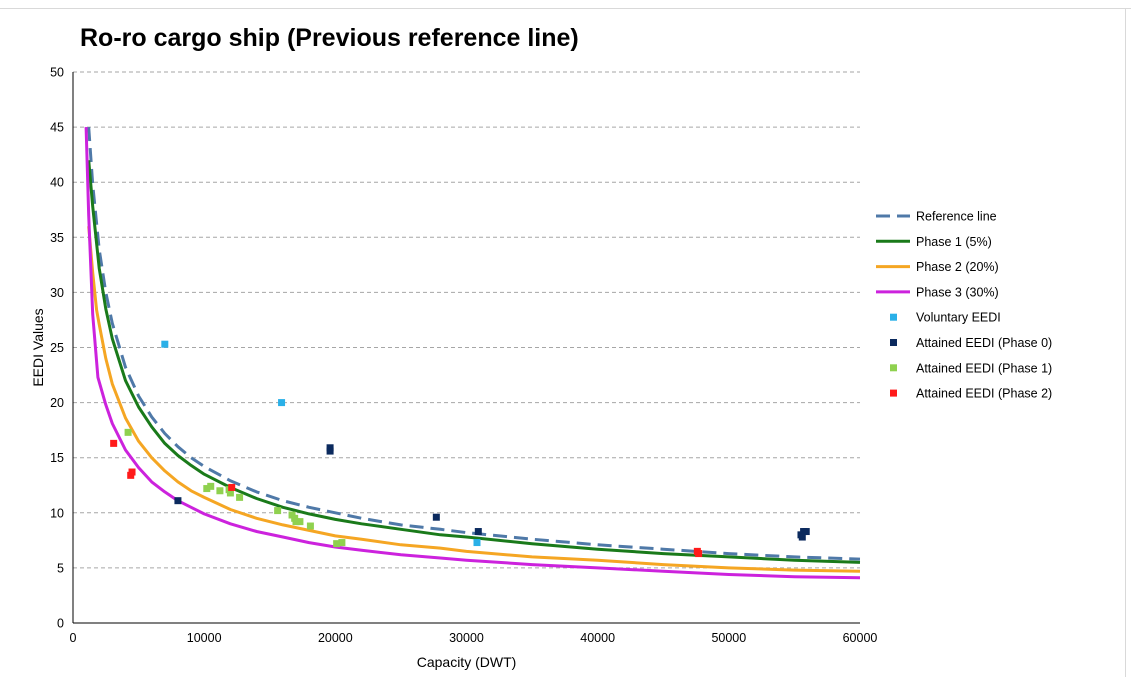  What do you see at coordinates (984, 343) in the screenshot?
I see `legend-label-attained-eedi-phase-0: Attained EEDI (Phase 0)` at bounding box center [984, 343].